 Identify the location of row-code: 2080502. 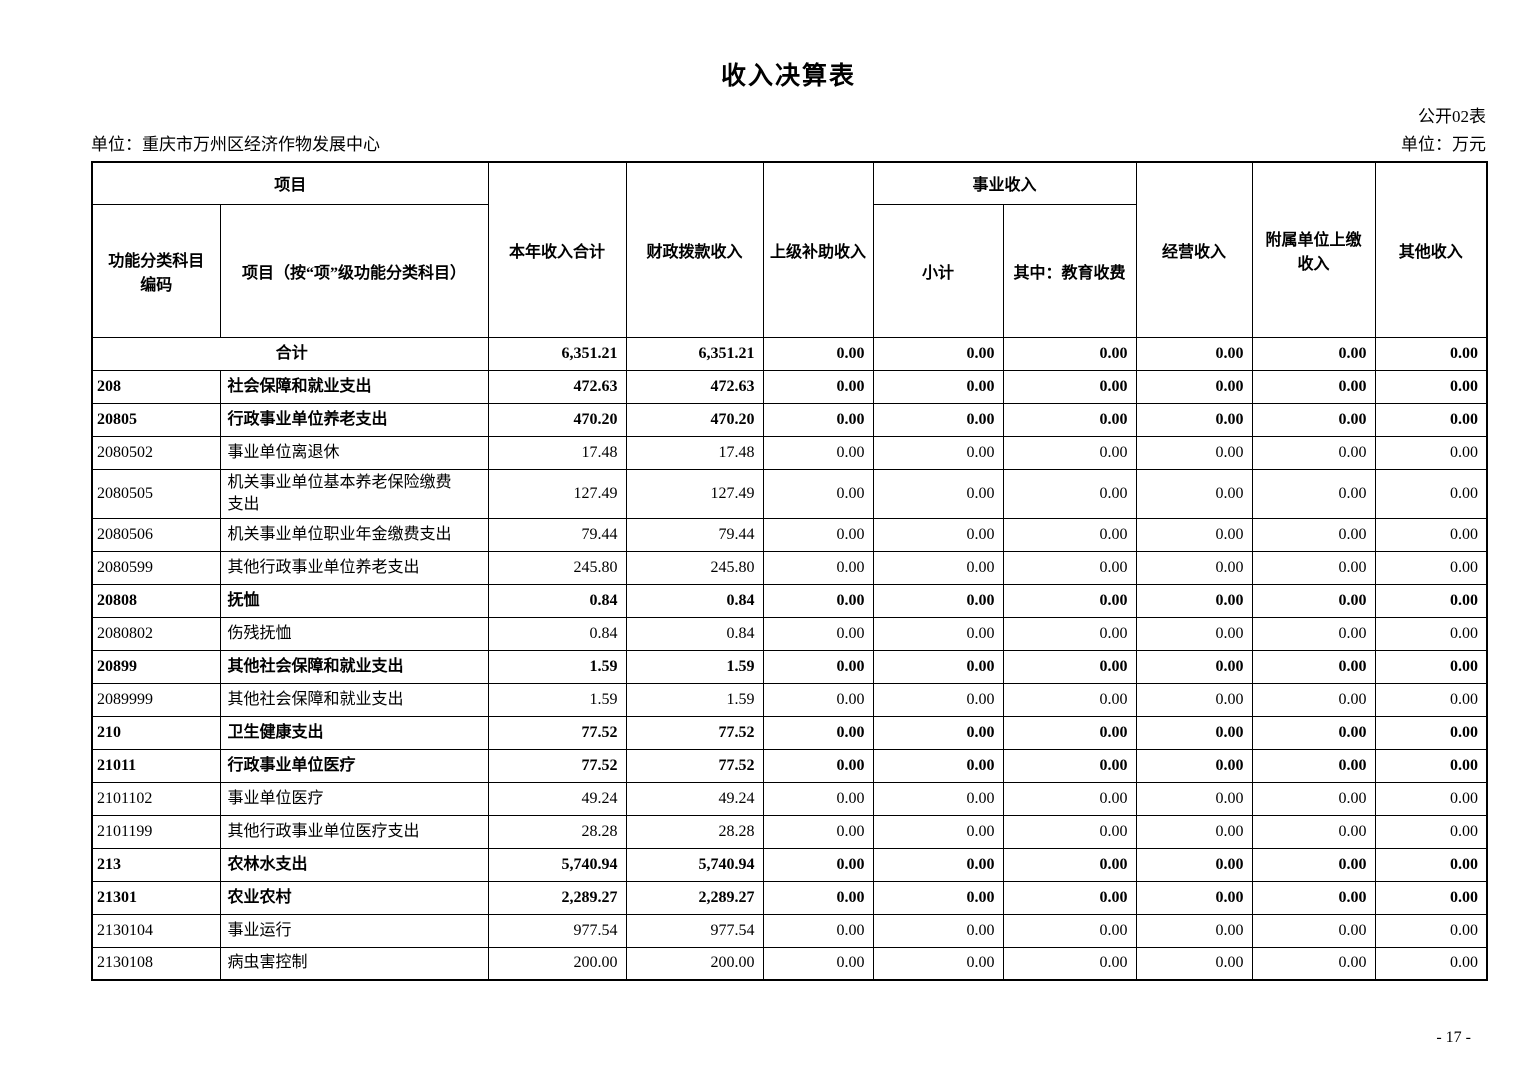
(156, 452).